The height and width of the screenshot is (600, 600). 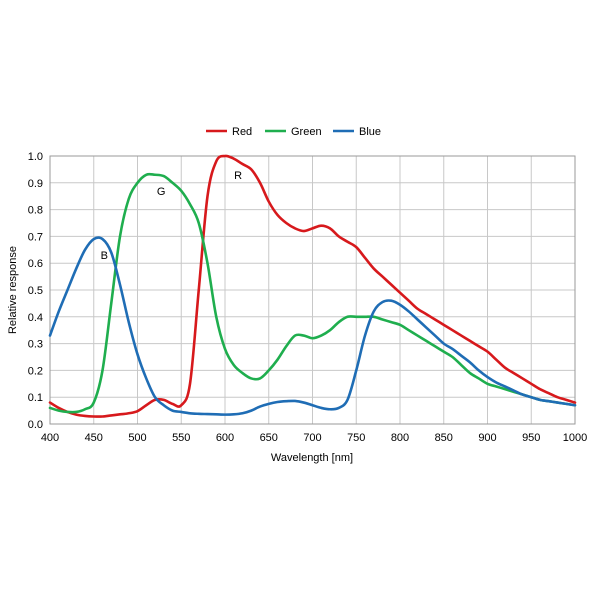 I want to click on legend-label-green: Green, so click(x=306, y=132).